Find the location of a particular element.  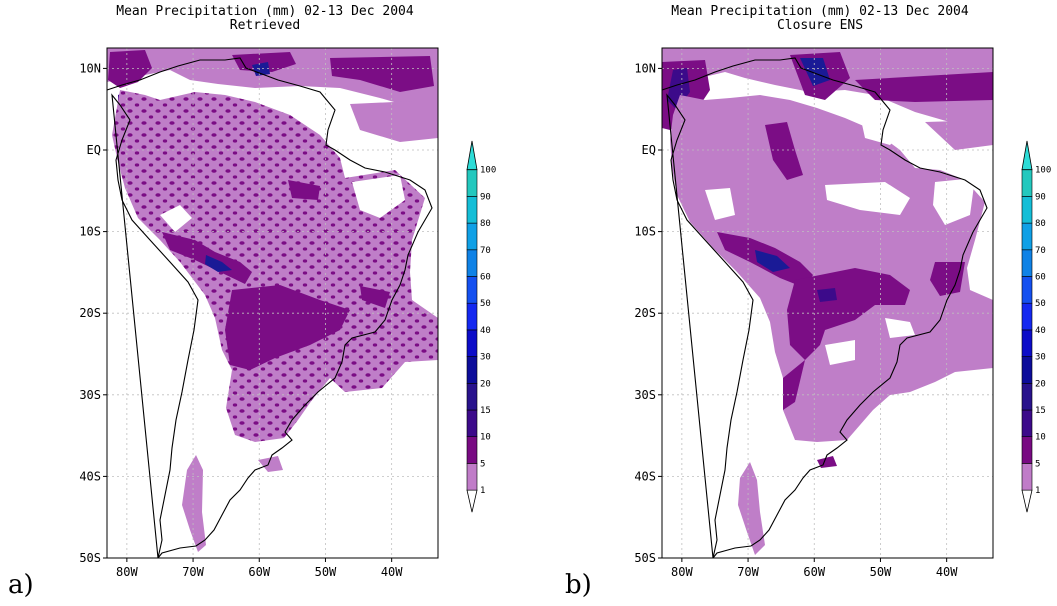

map-subtitle: Closure ENS is located at coordinates (820, 25).